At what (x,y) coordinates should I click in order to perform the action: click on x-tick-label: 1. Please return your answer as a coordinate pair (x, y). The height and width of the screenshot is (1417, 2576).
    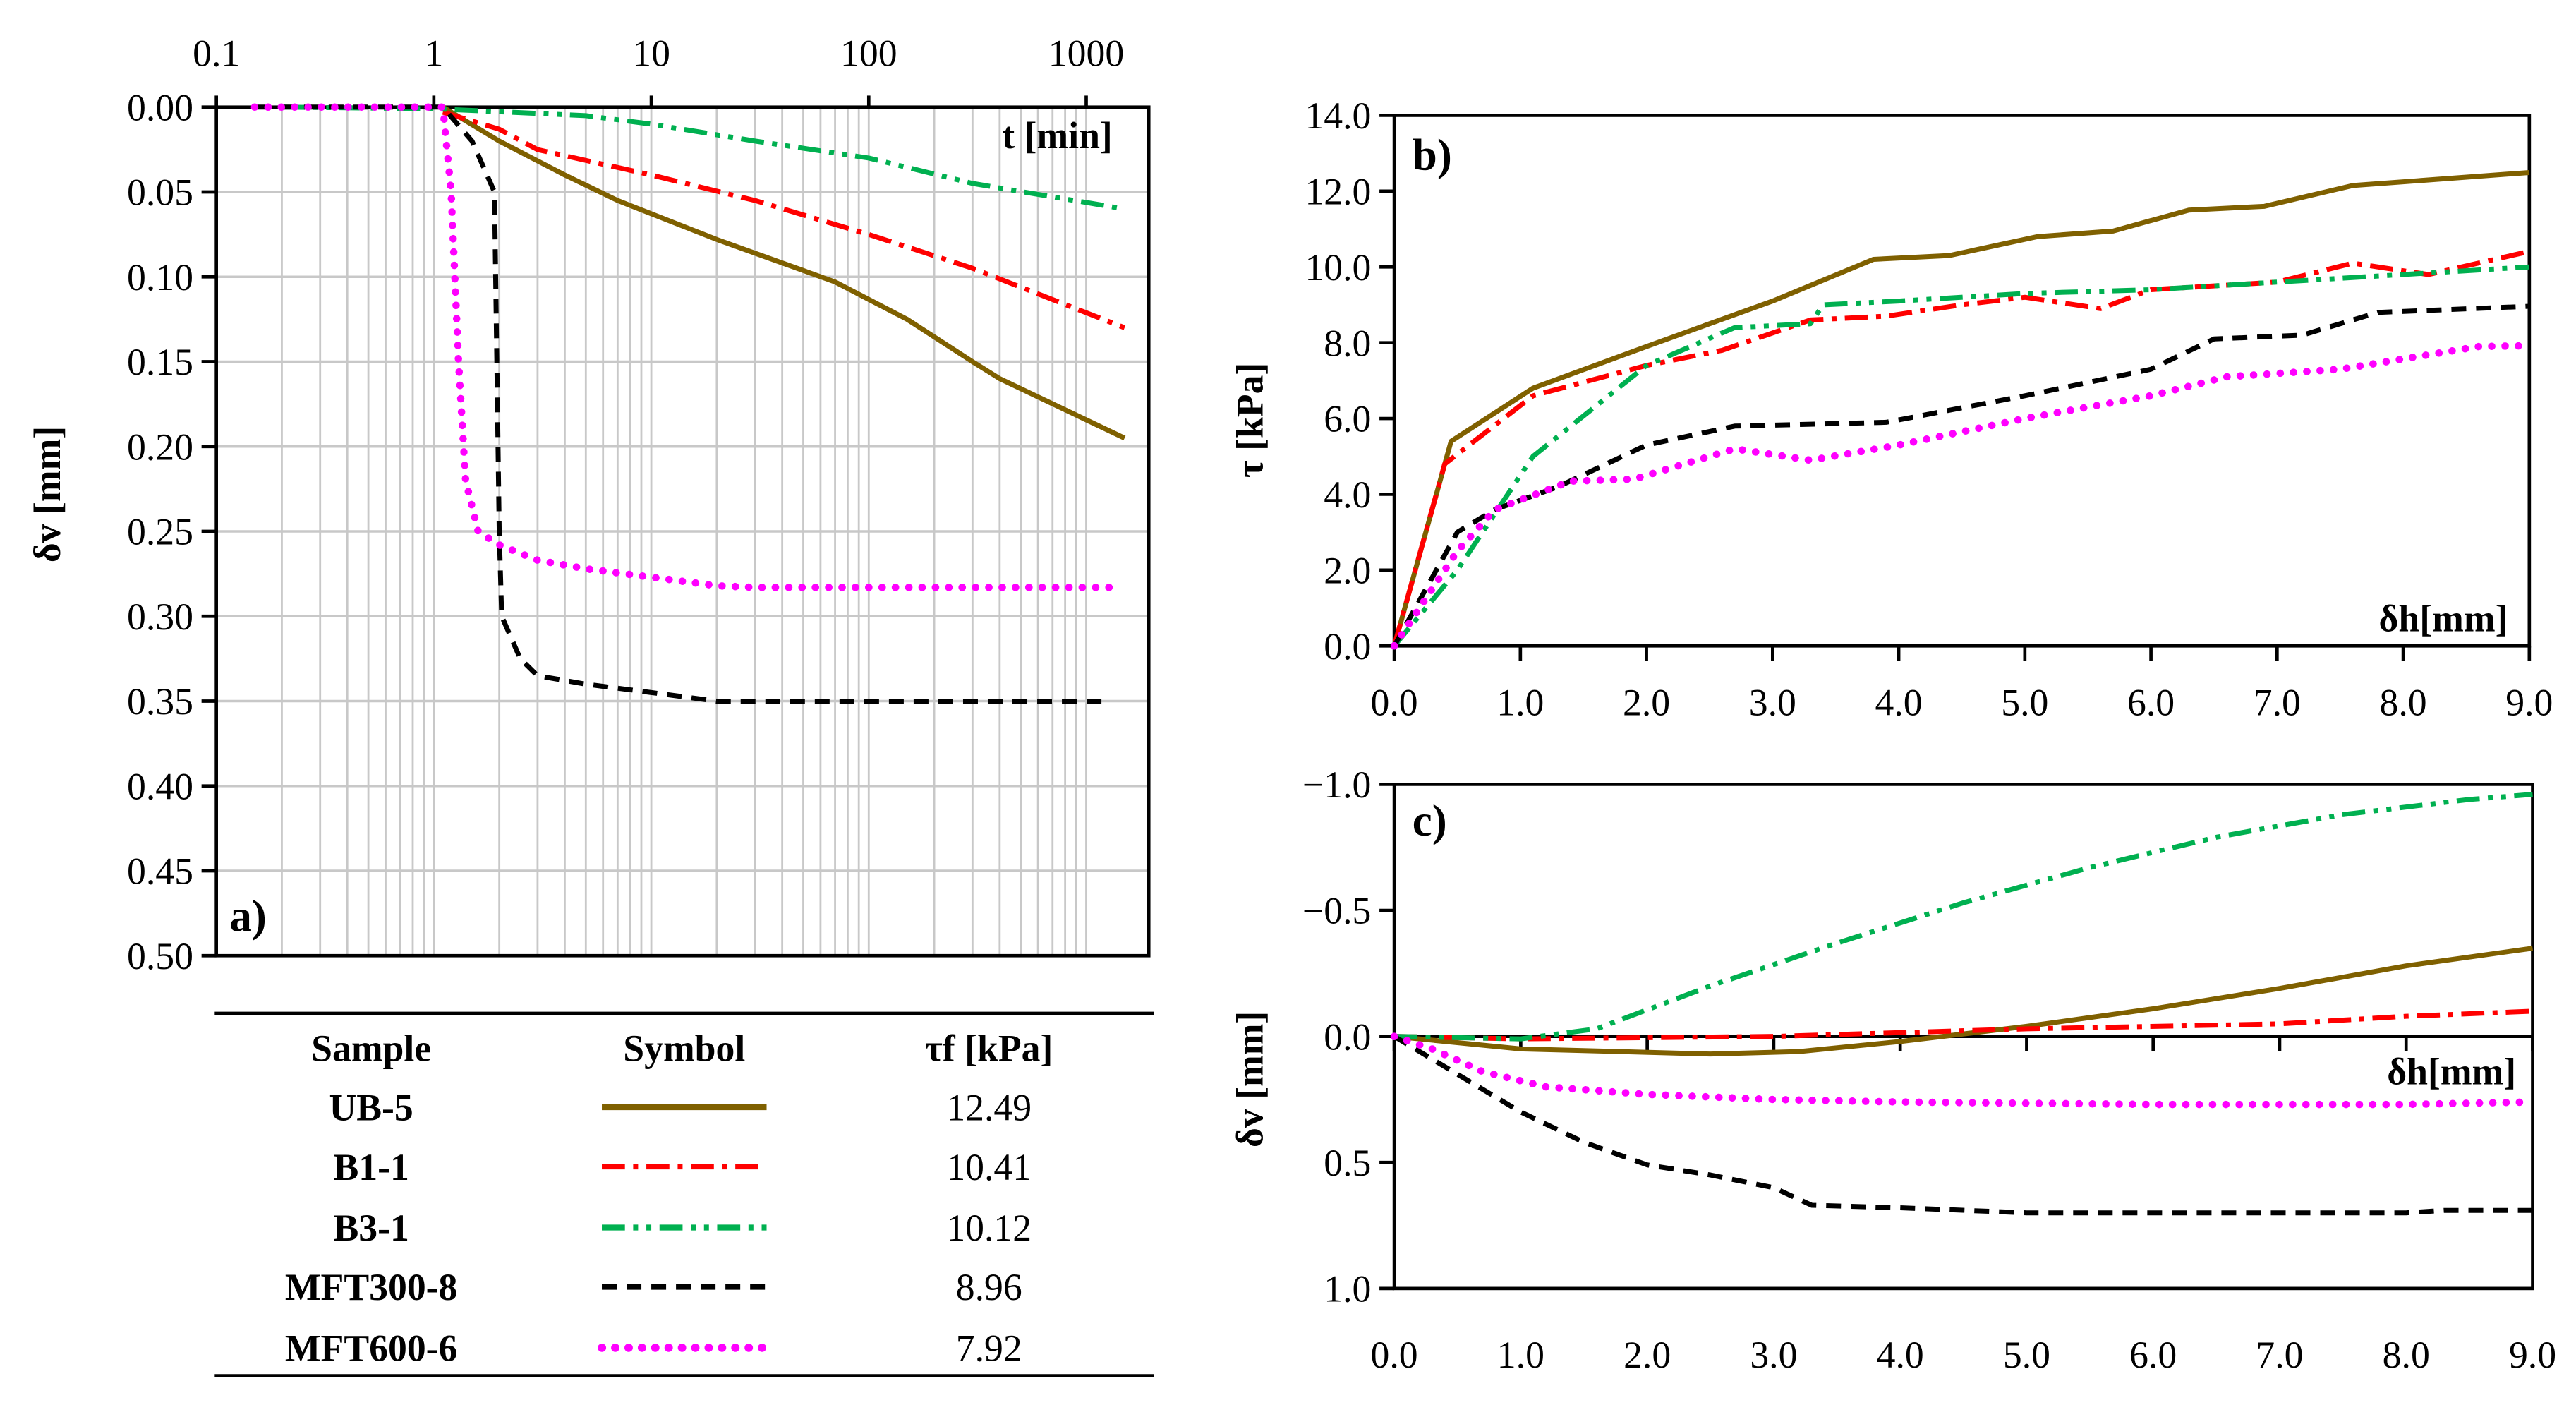
    Looking at the image, I should click on (434, 53).